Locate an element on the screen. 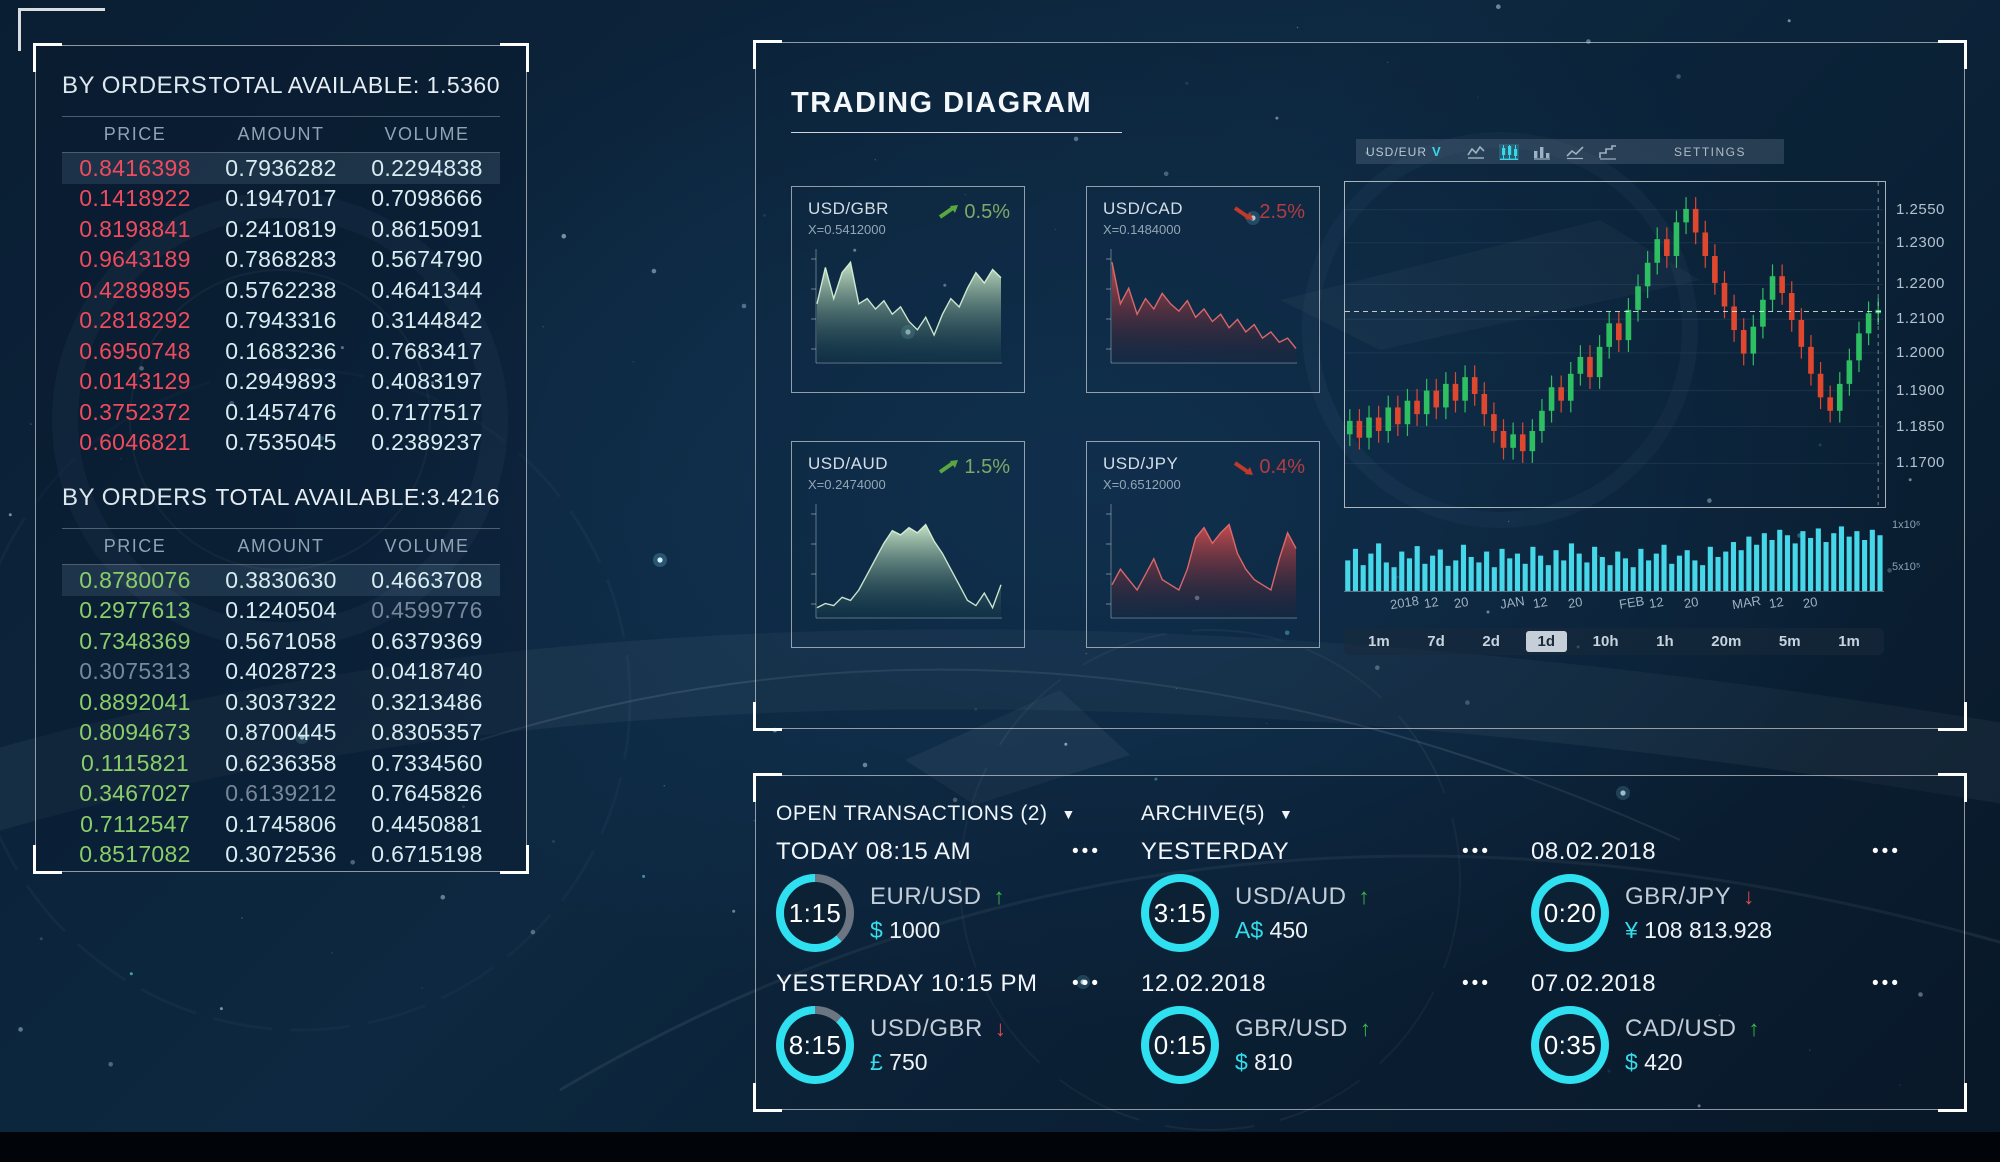  order-row: 0.3467027 0.6139212 0.7645826 is located at coordinates (281, 794).